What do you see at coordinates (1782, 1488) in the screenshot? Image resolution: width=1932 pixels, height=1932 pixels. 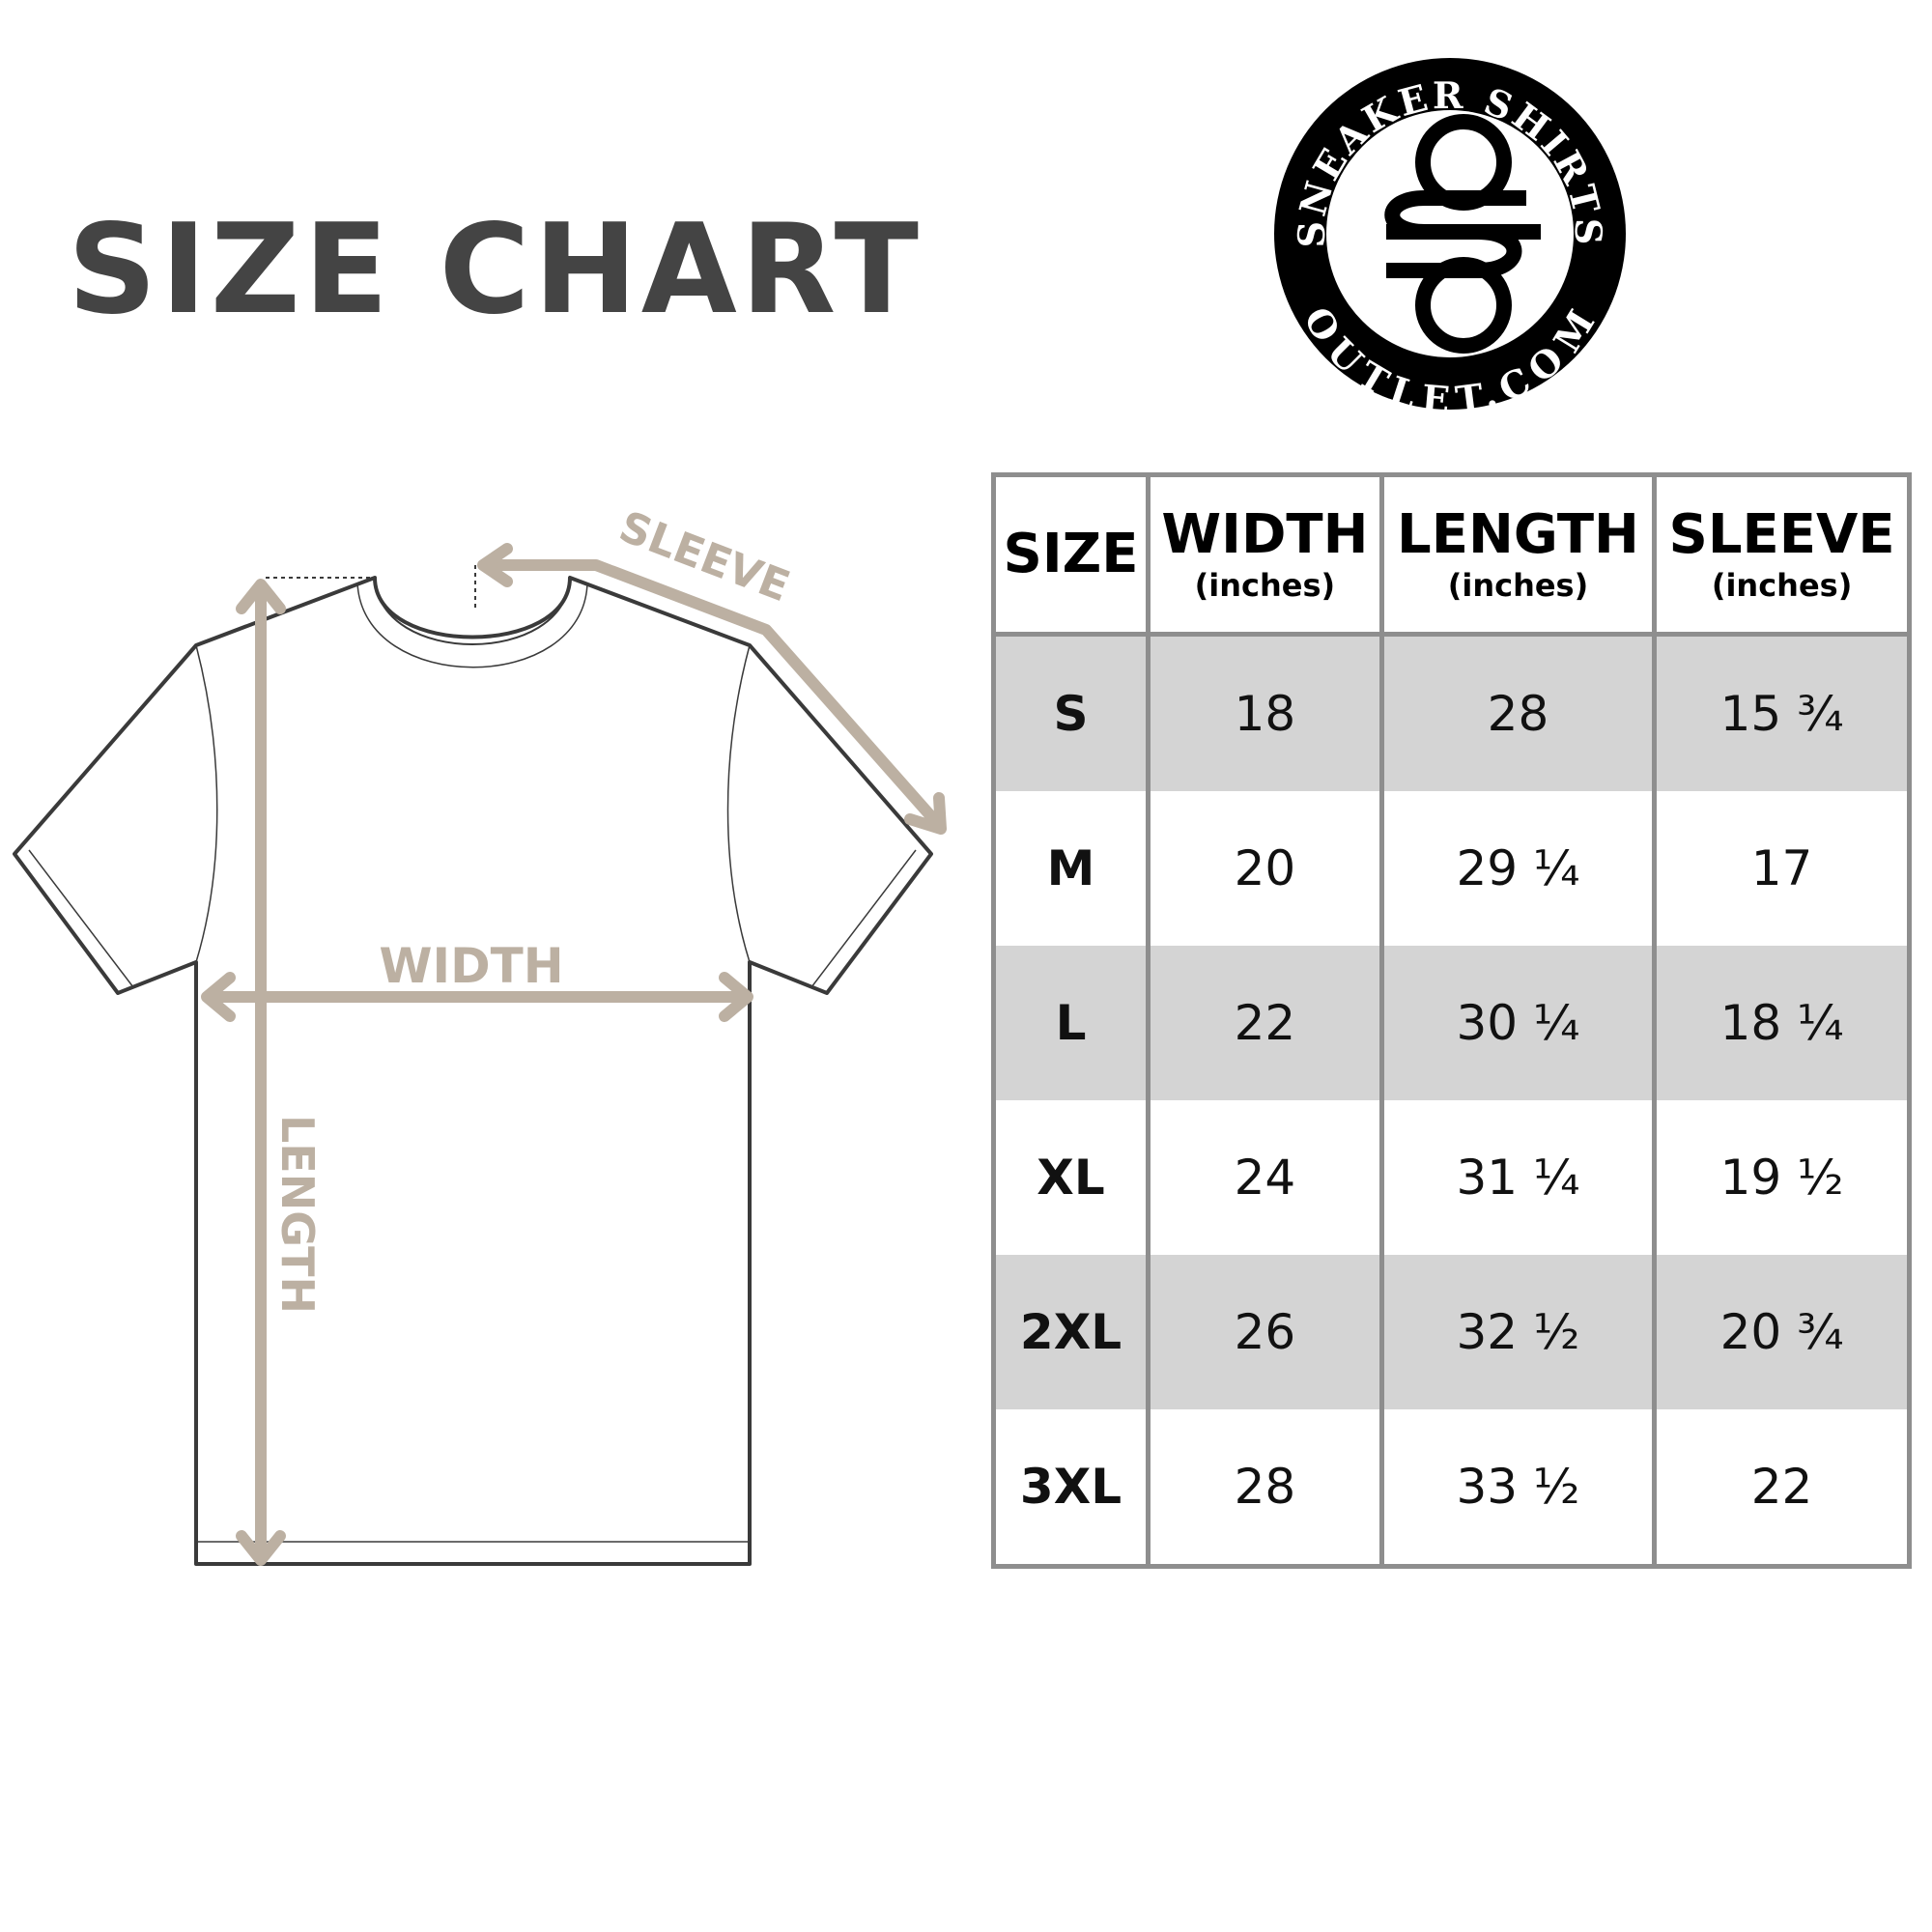 I see `sleeve-cell: 22` at bounding box center [1782, 1488].